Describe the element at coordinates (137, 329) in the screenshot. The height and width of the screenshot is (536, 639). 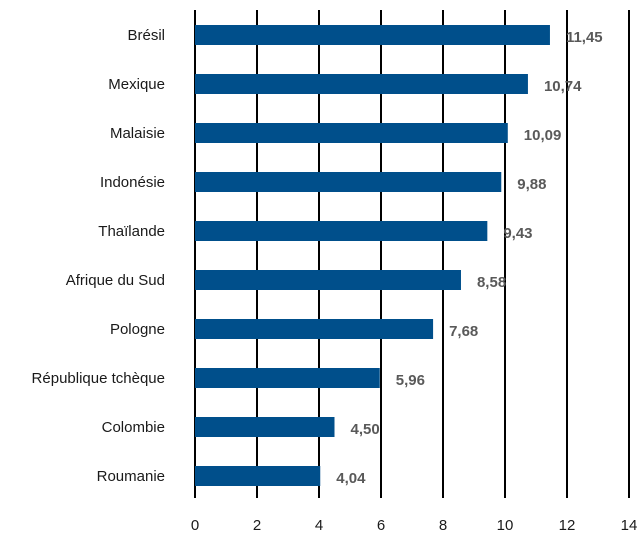
I see `category-label-7: Pologne` at that location.